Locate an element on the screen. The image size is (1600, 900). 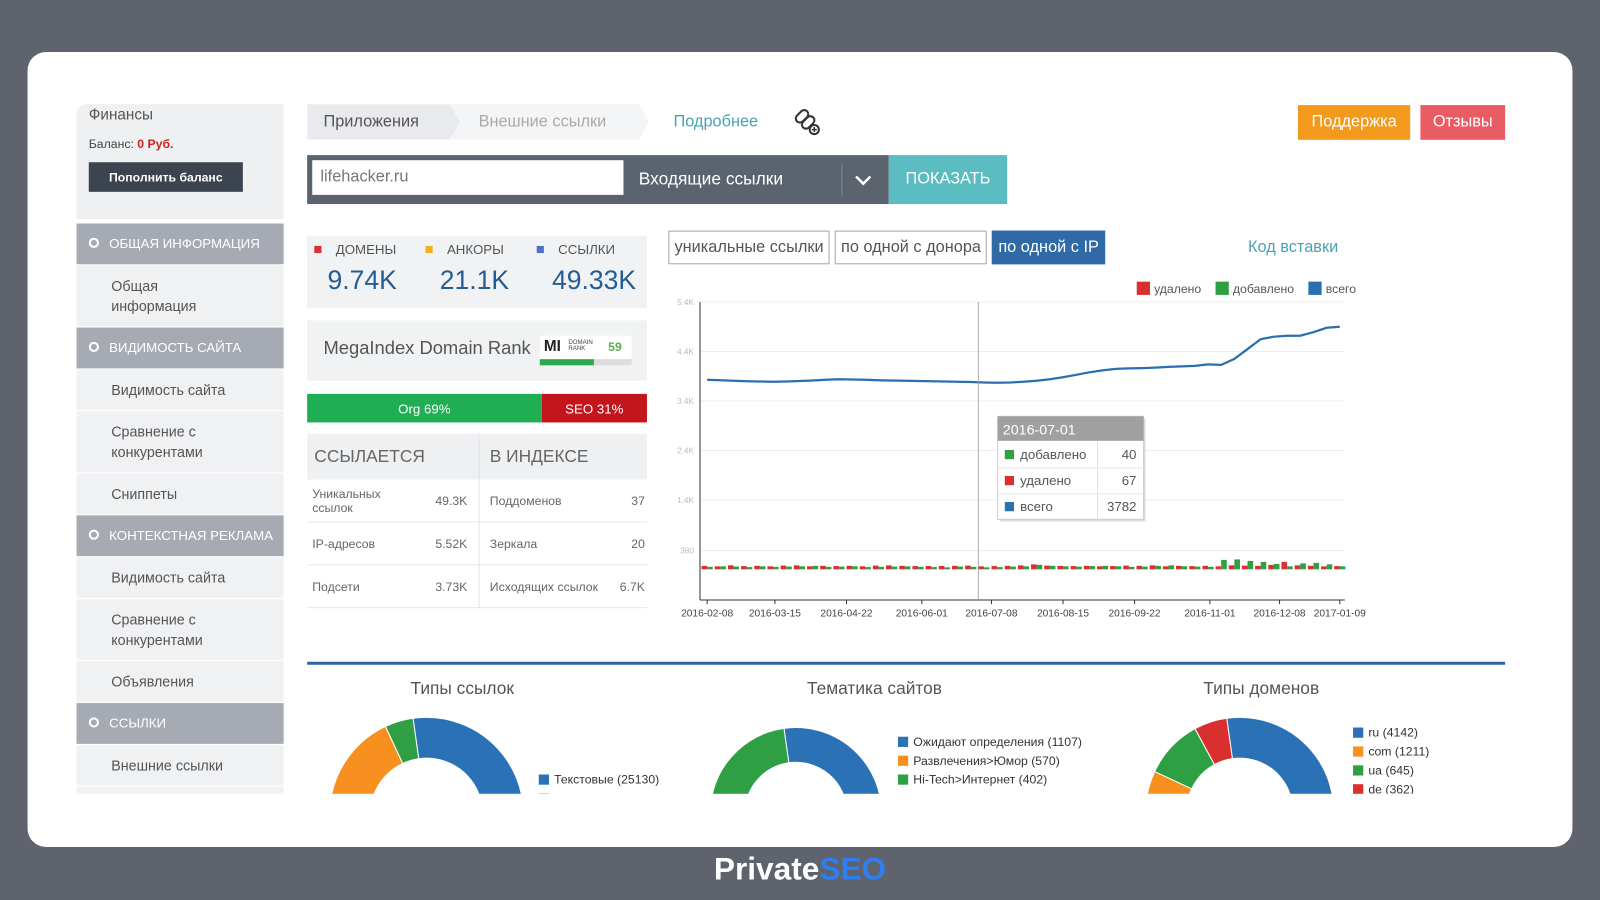
rank-badge is located at coordinates (585, 347).